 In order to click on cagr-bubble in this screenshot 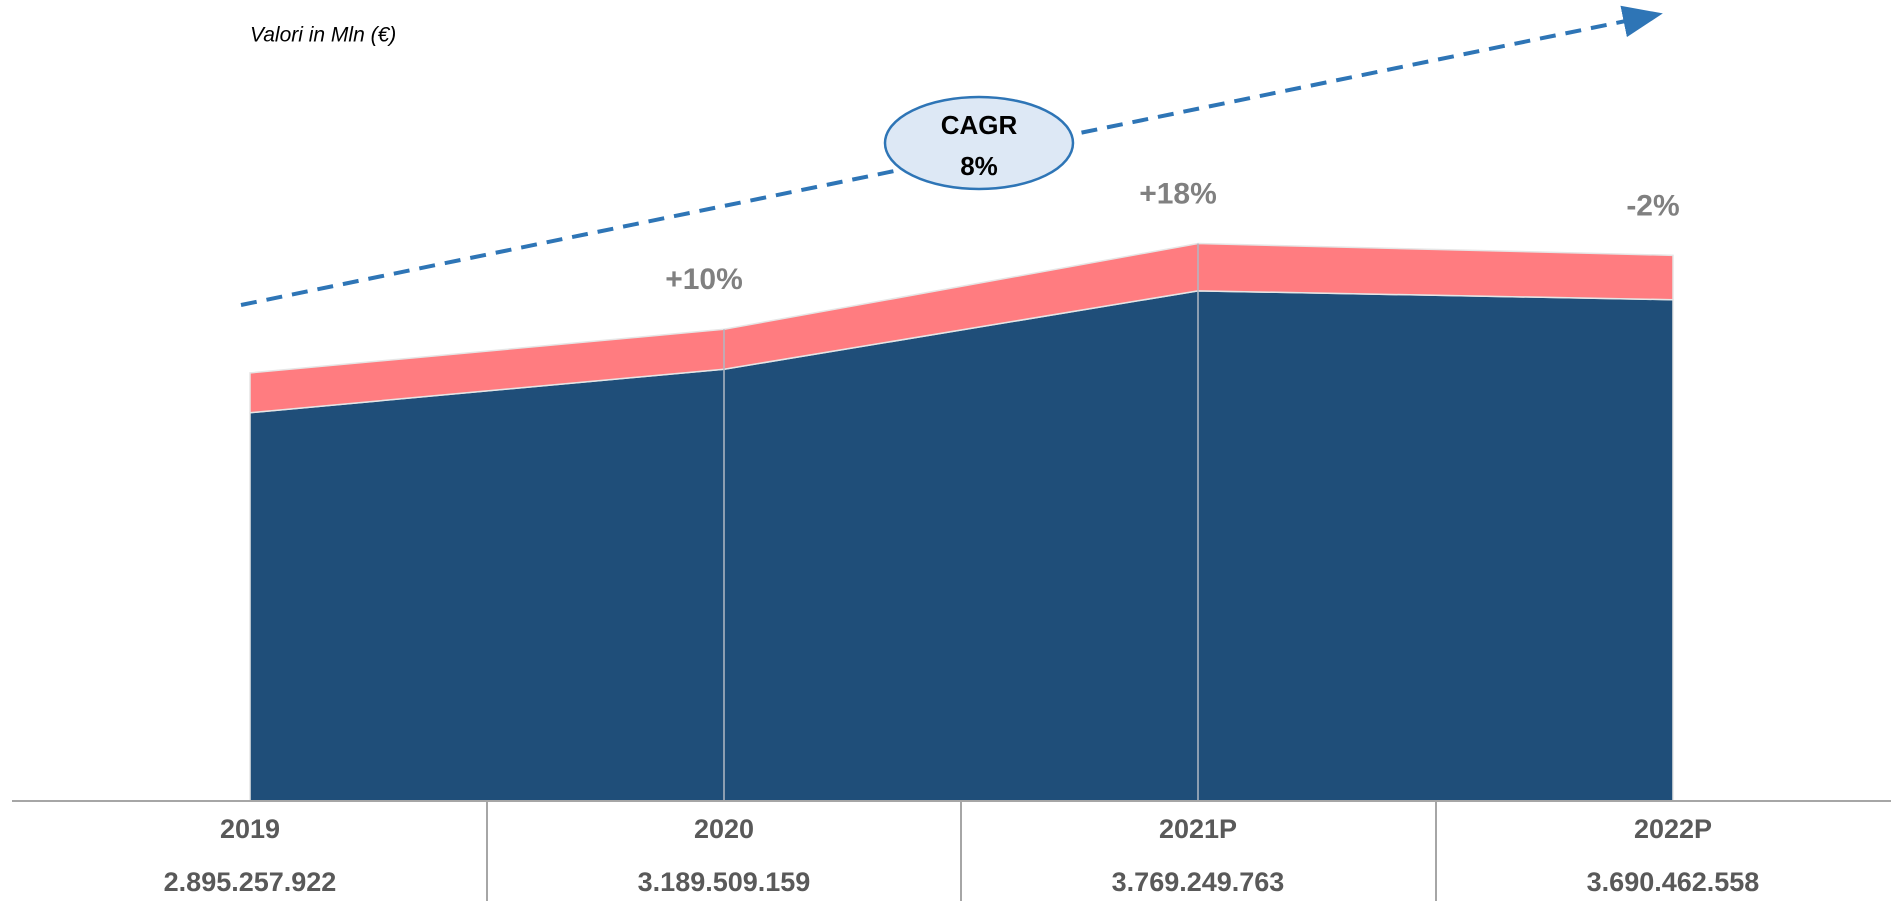, I will do `click(979, 143)`.